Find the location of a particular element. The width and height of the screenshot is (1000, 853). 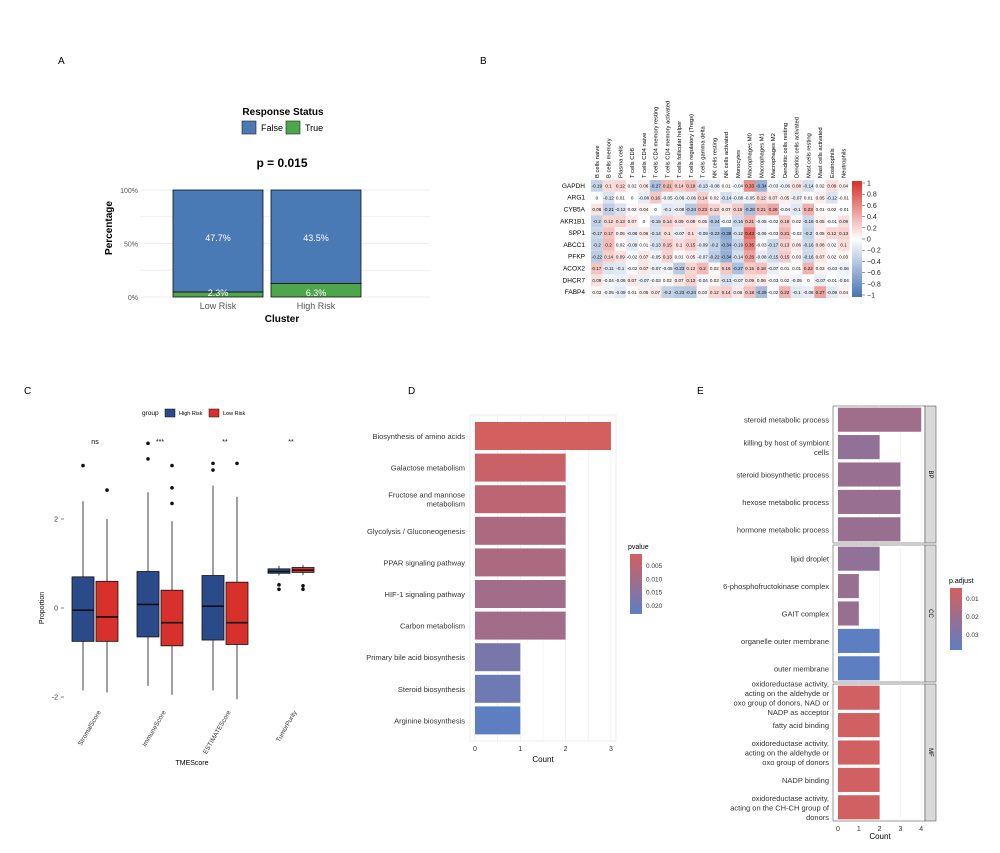

heatmap-cell-value: -0.04 is located at coordinates (738, 186).